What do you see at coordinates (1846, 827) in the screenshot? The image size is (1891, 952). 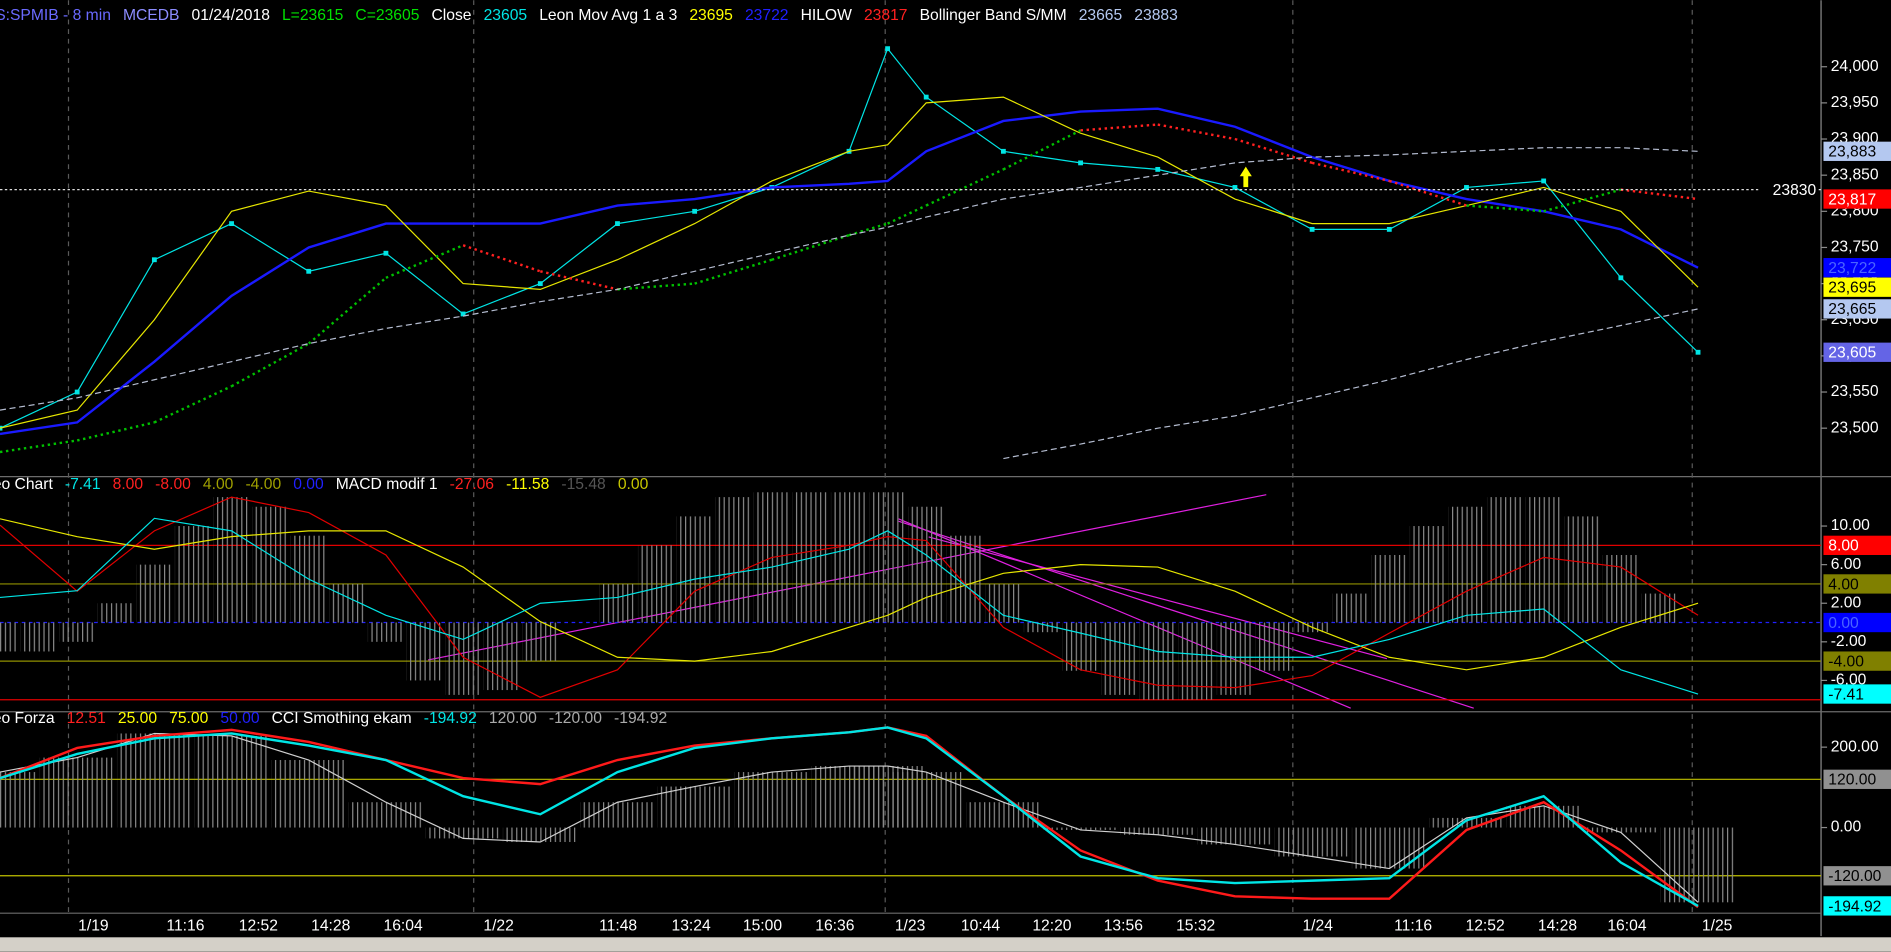 I see `y-tick-label: 0.00` at bounding box center [1846, 827].